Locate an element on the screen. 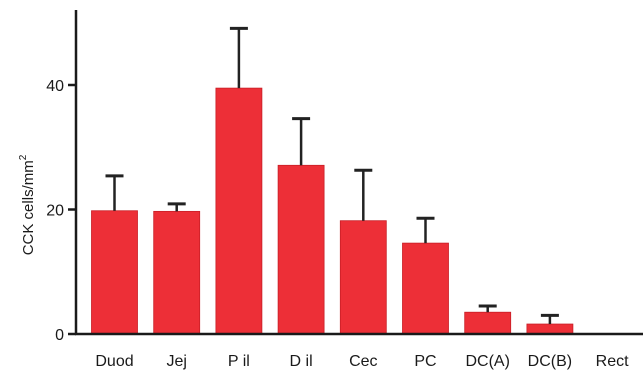 The width and height of the screenshot is (643, 386). x-tick-label-0: Duod is located at coordinates (114, 361).